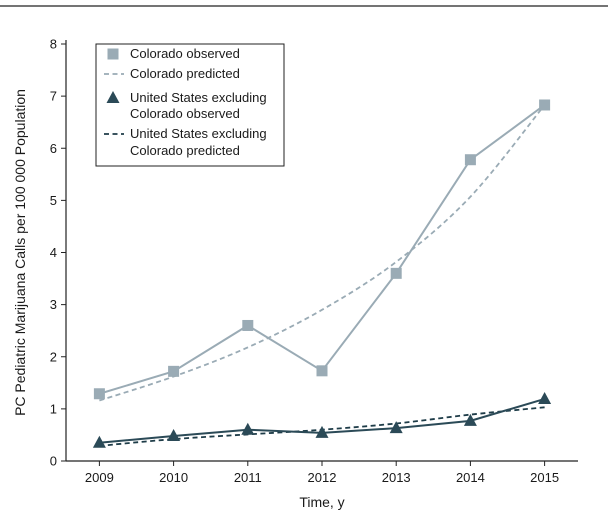 This screenshot has height=516, width=608. Describe the element at coordinates (53, 356) in the screenshot. I see `y-tick-label: 2` at that location.